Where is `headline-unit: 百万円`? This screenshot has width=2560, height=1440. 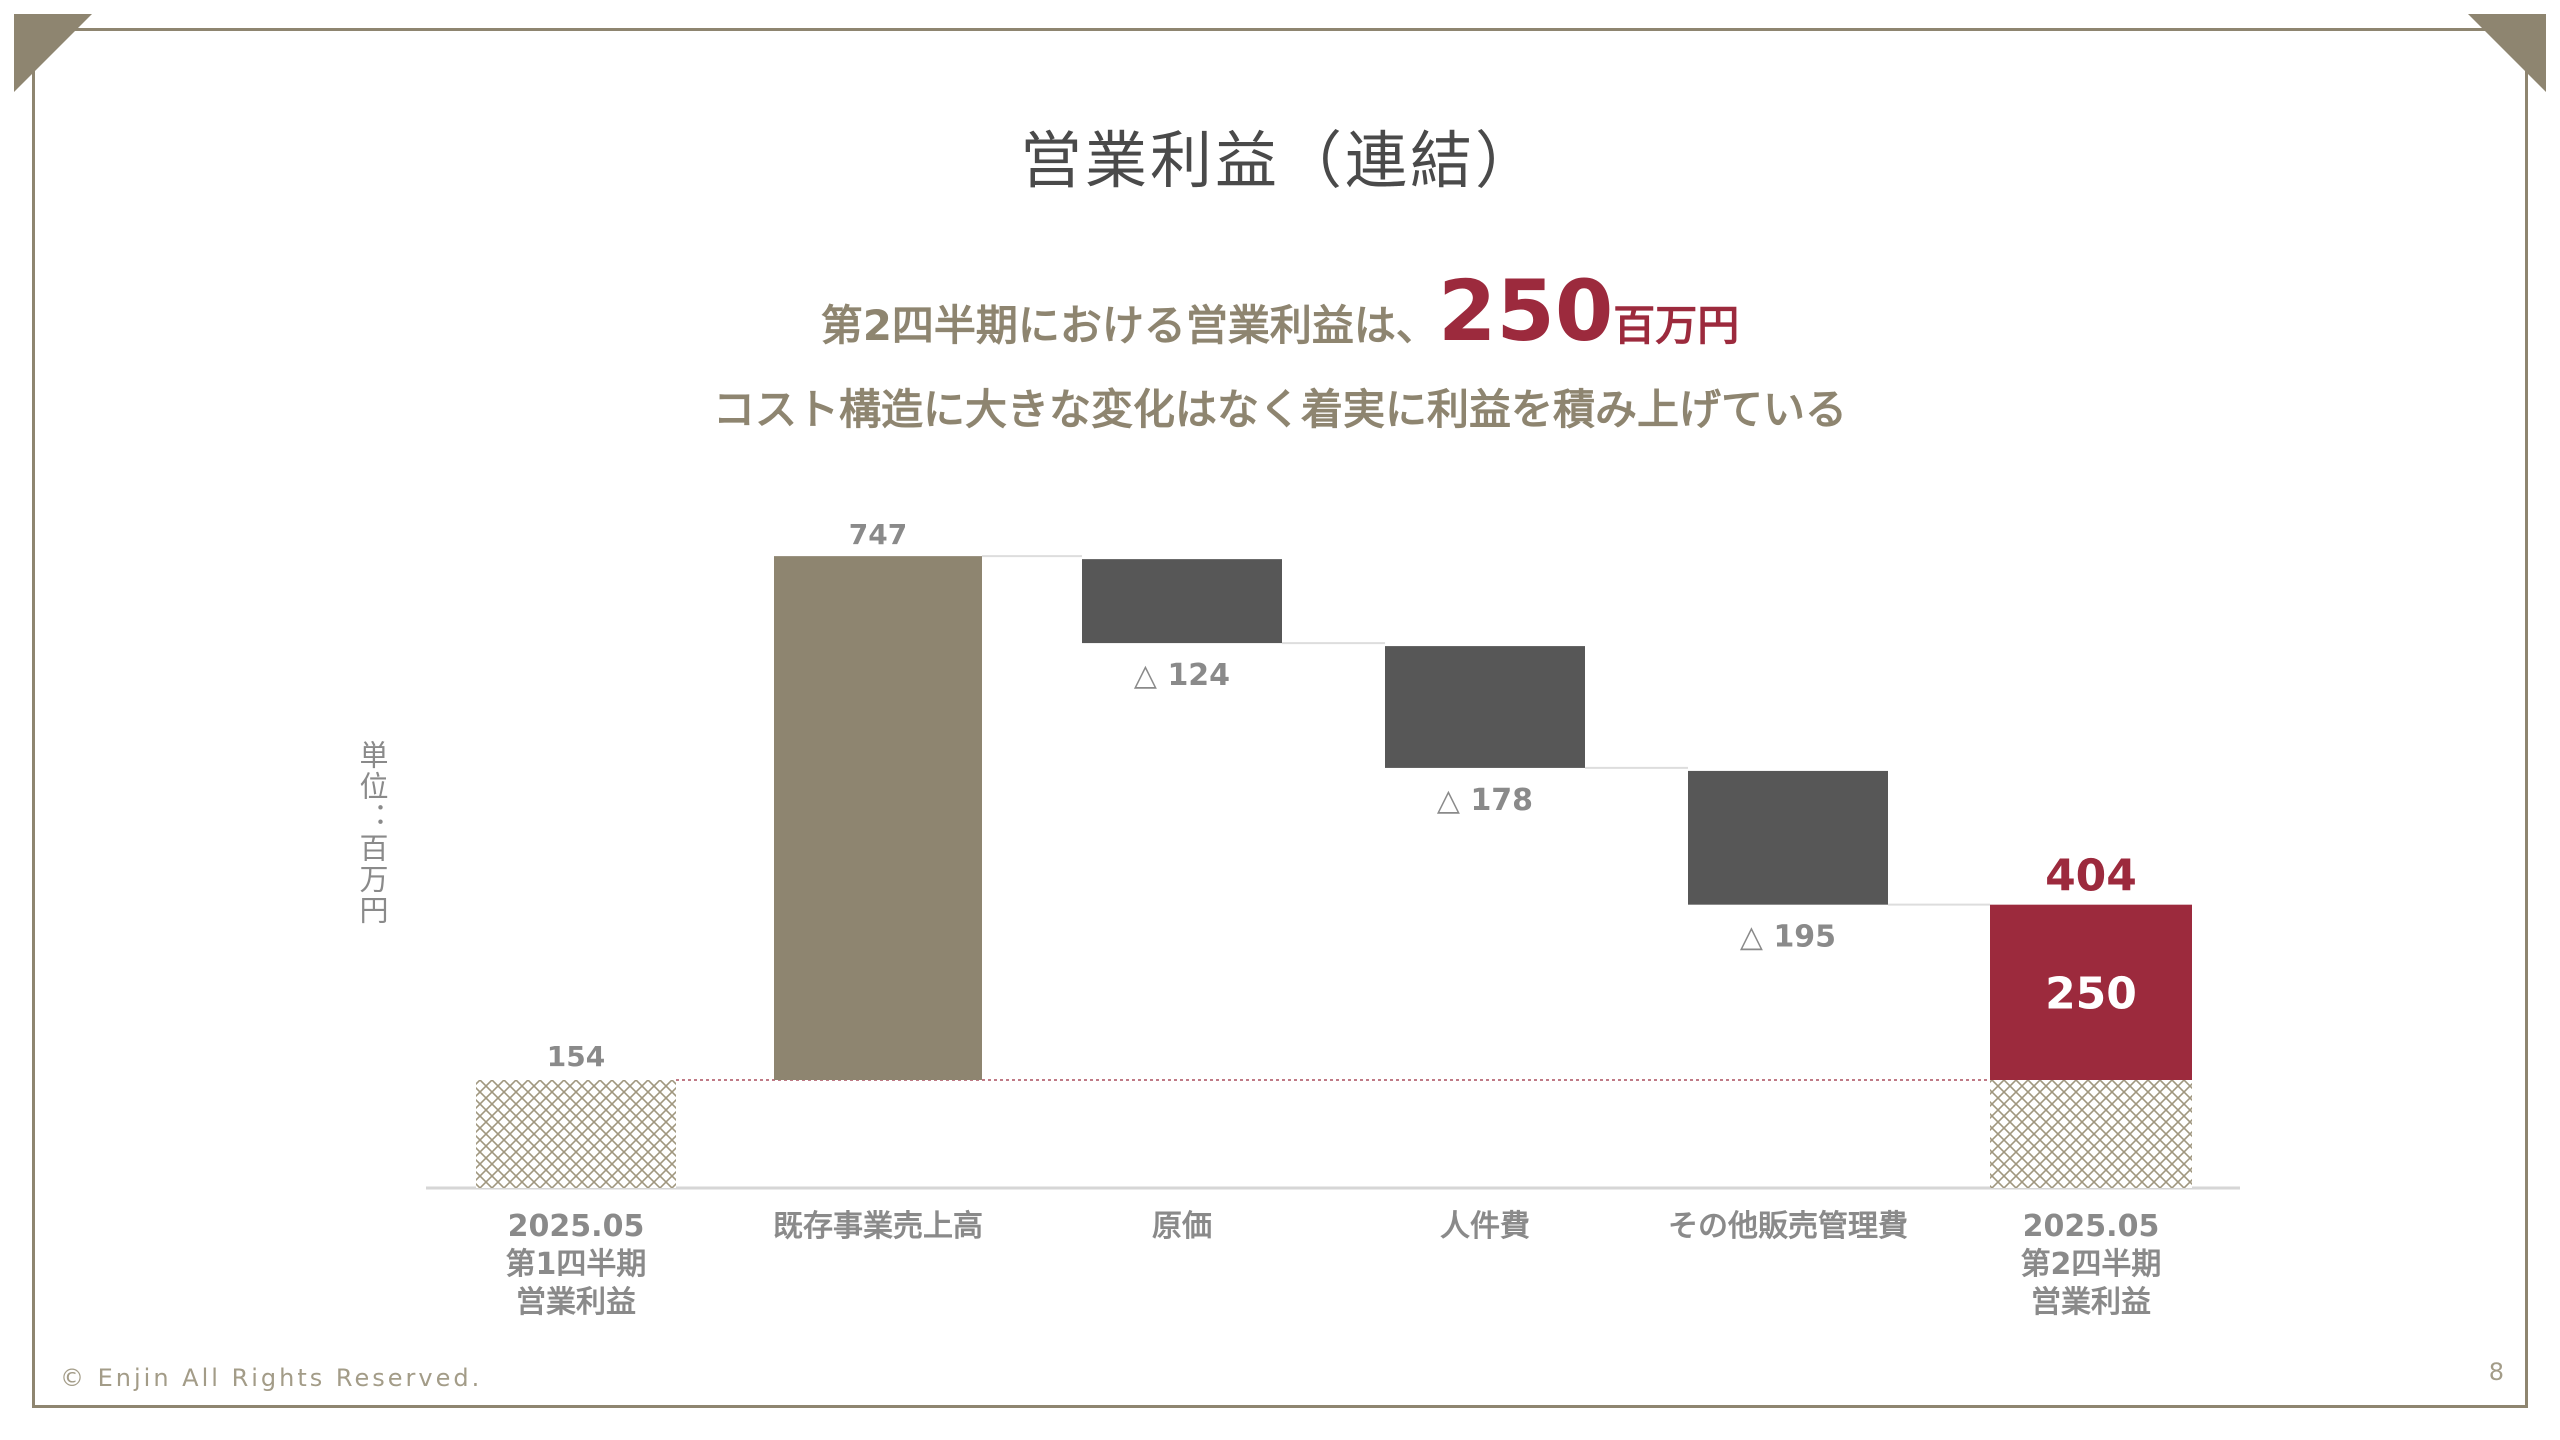 headline-unit: 百万円 is located at coordinates (1676, 325).